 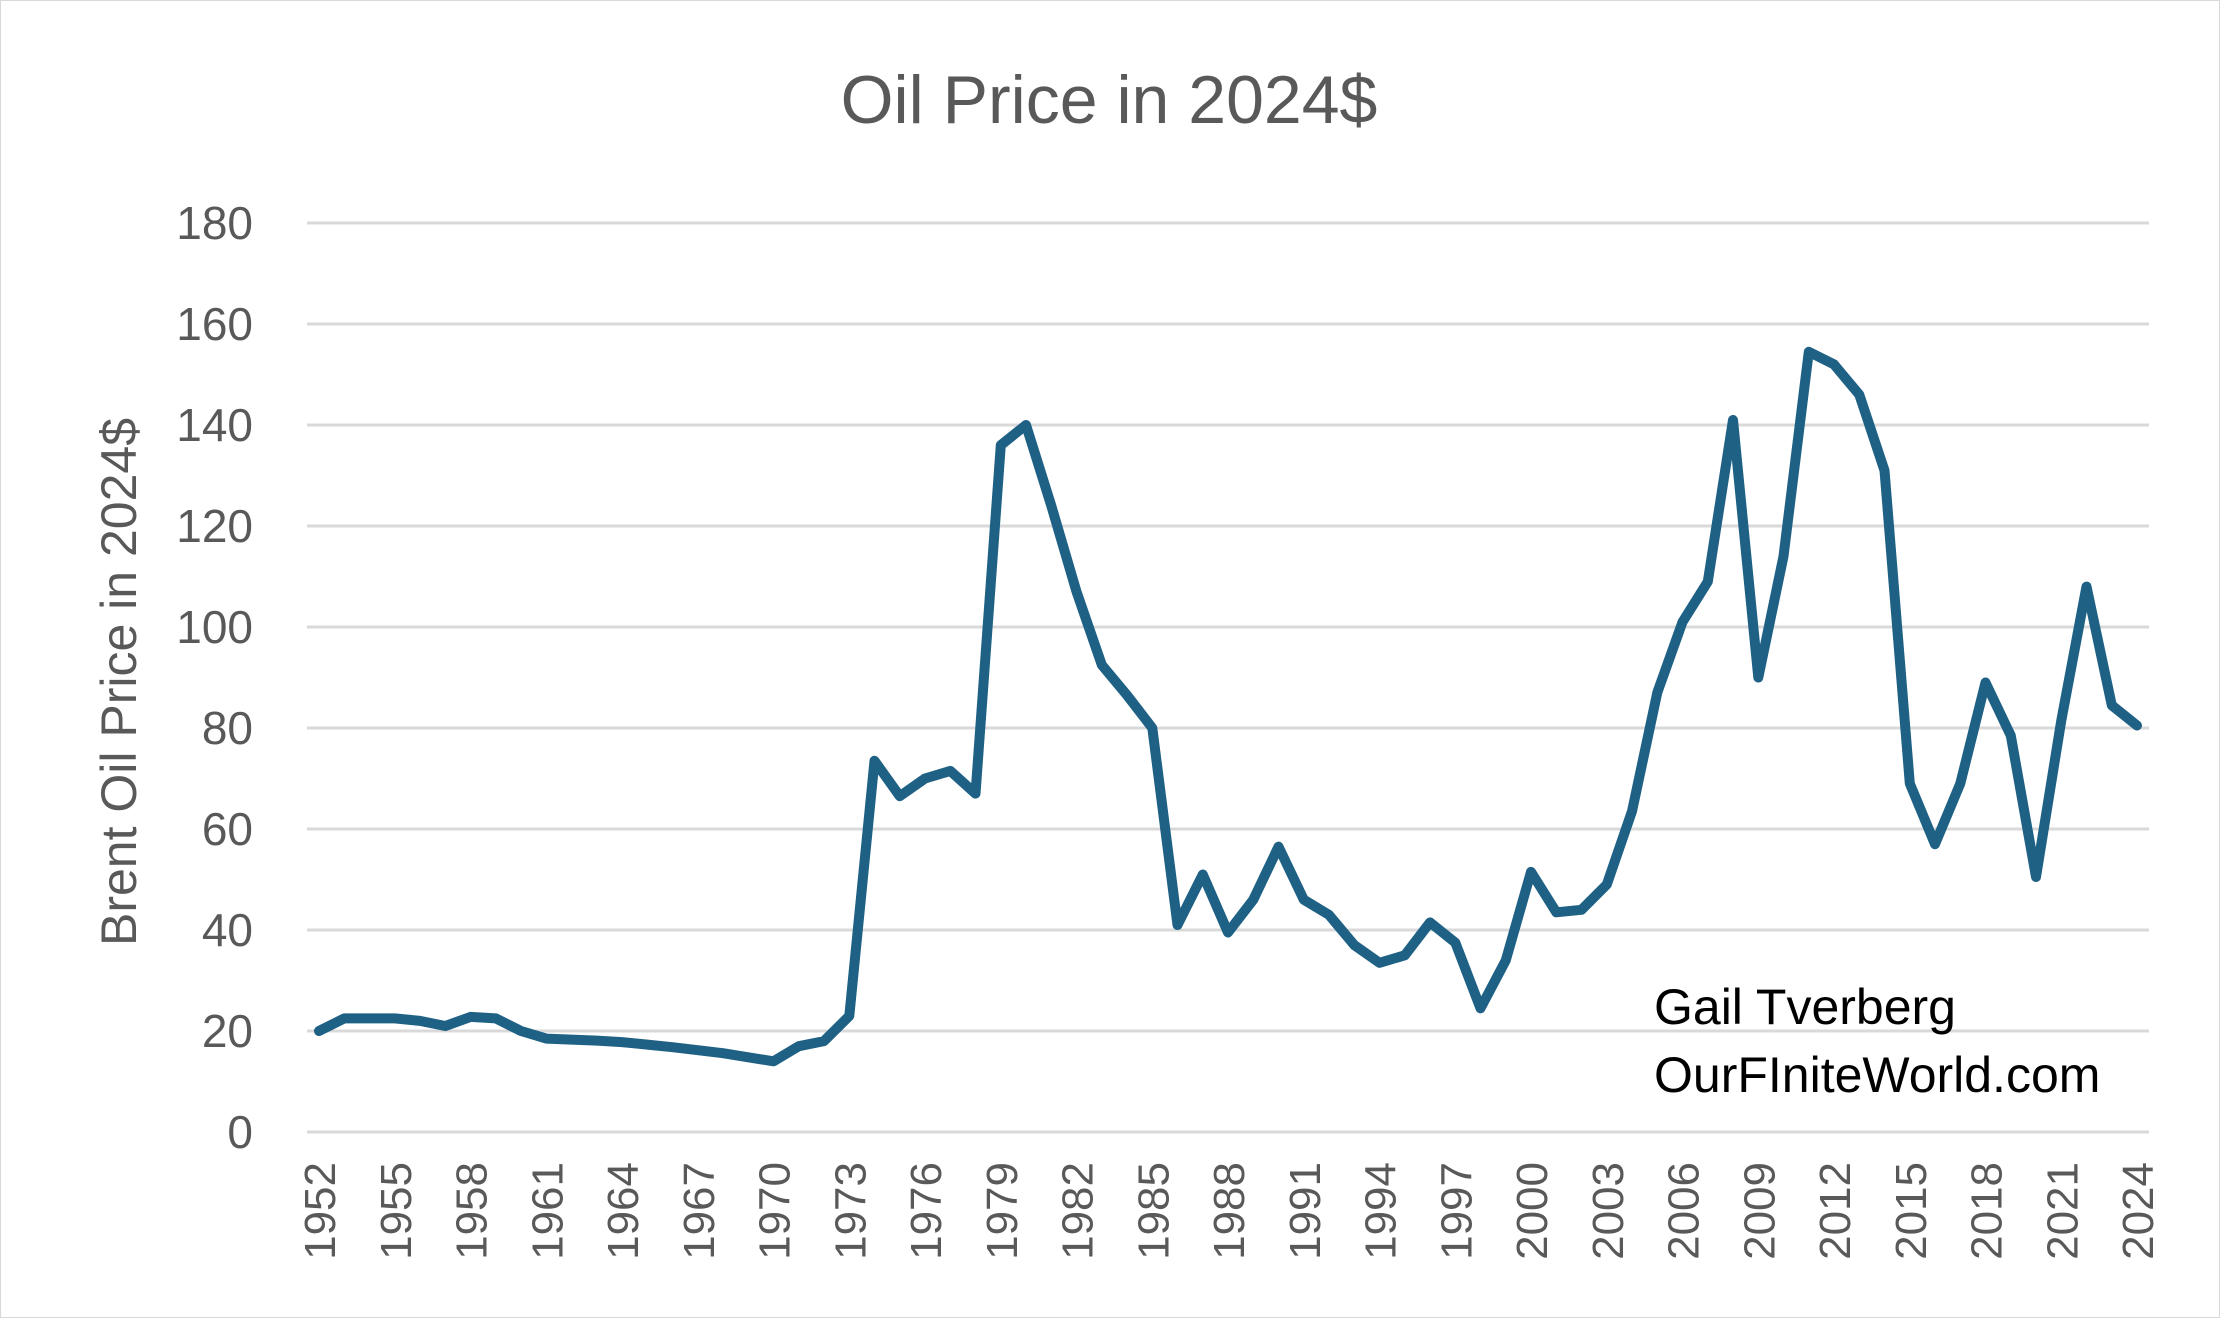 I want to click on y-tick-labels: 0 20 40 60 80 100 120 140 160 180, so click(x=214, y=677).